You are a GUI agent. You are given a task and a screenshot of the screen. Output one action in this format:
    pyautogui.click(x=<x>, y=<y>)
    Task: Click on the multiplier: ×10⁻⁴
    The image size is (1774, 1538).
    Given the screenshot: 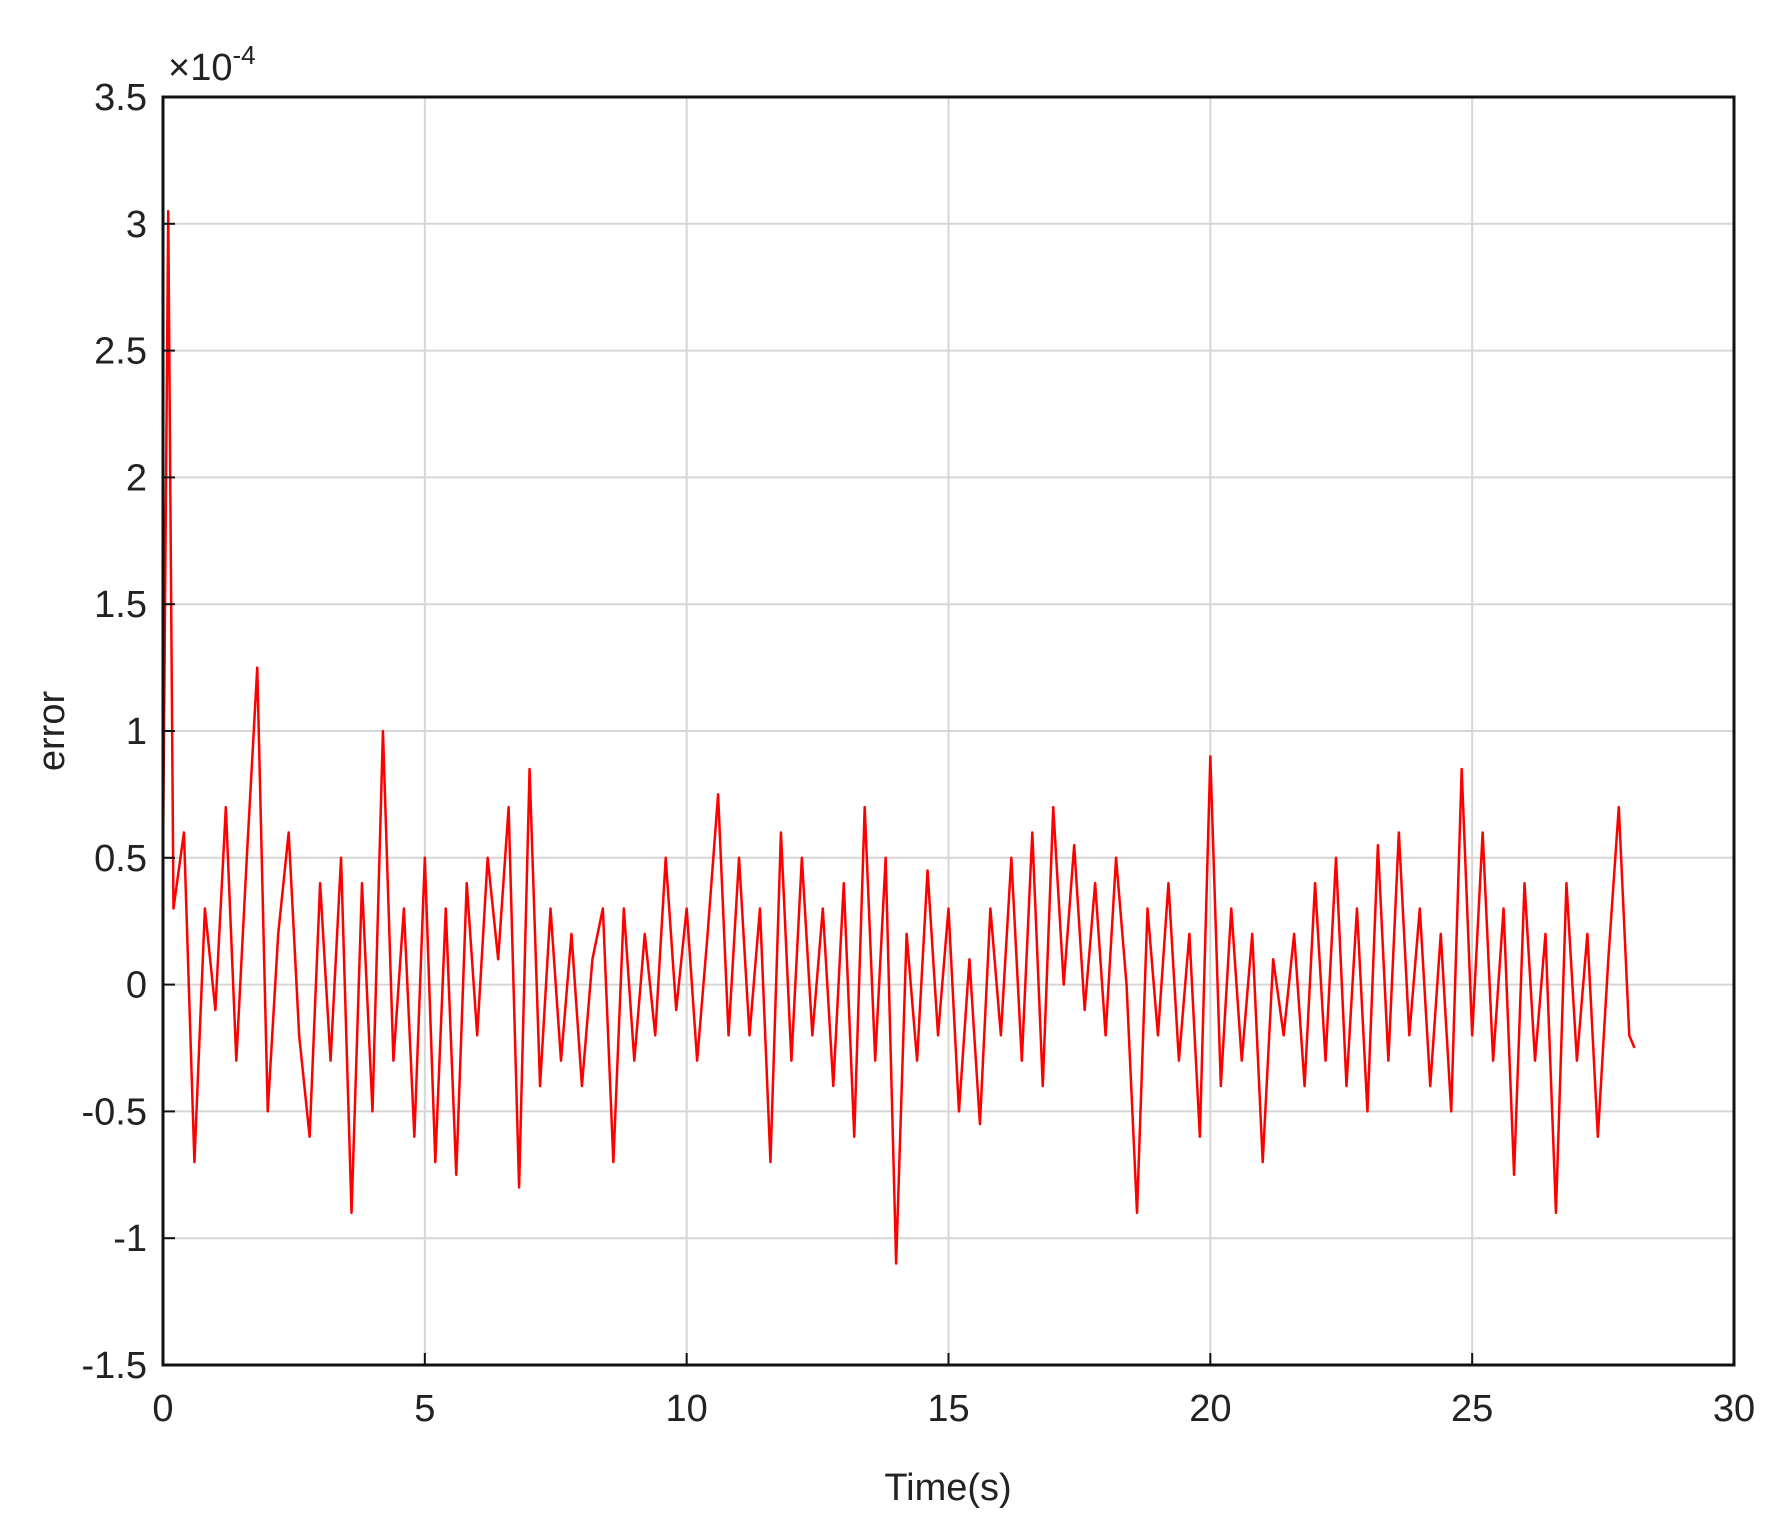 What is the action you would take?
    pyautogui.click(x=212, y=64)
    